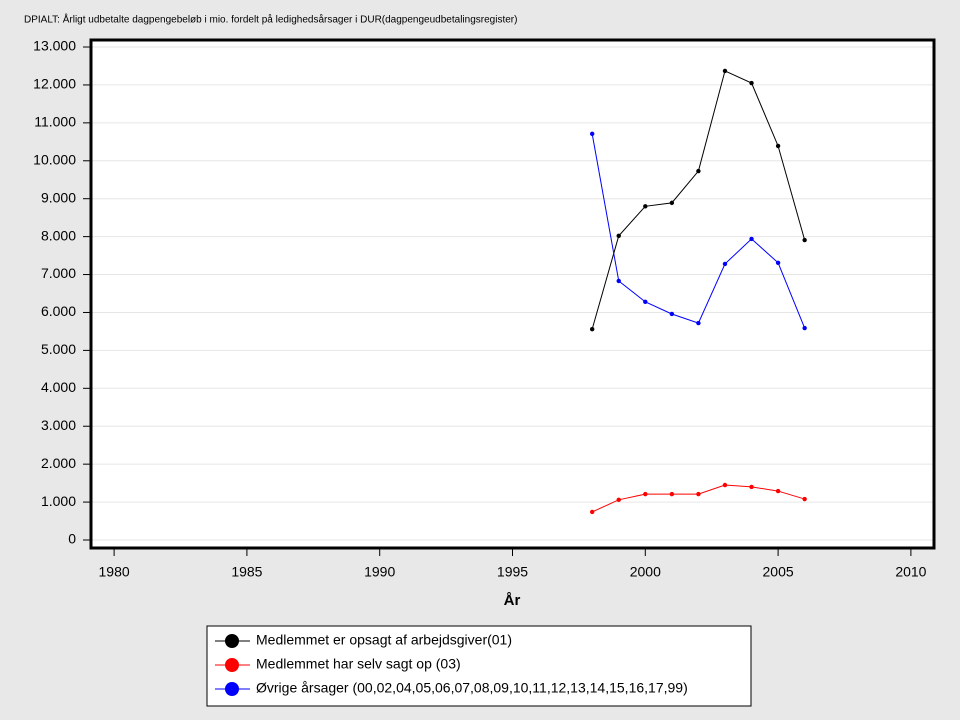 Image resolution: width=960 pixels, height=720 pixels. What do you see at coordinates (55, 122) in the screenshot?
I see `y-tick-label: 11.000` at bounding box center [55, 122].